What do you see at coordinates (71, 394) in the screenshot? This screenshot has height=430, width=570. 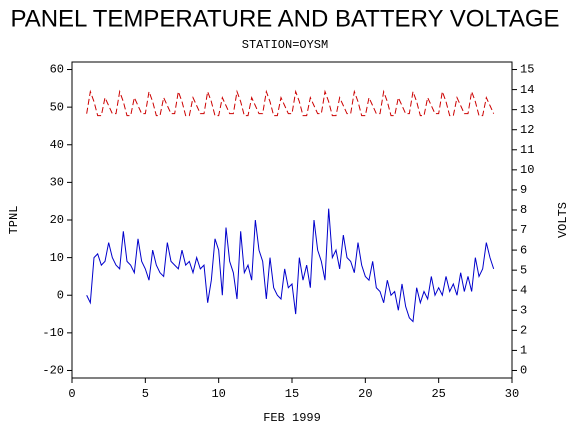 I see `x-tick-label: 0` at bounding box center [71, 394].